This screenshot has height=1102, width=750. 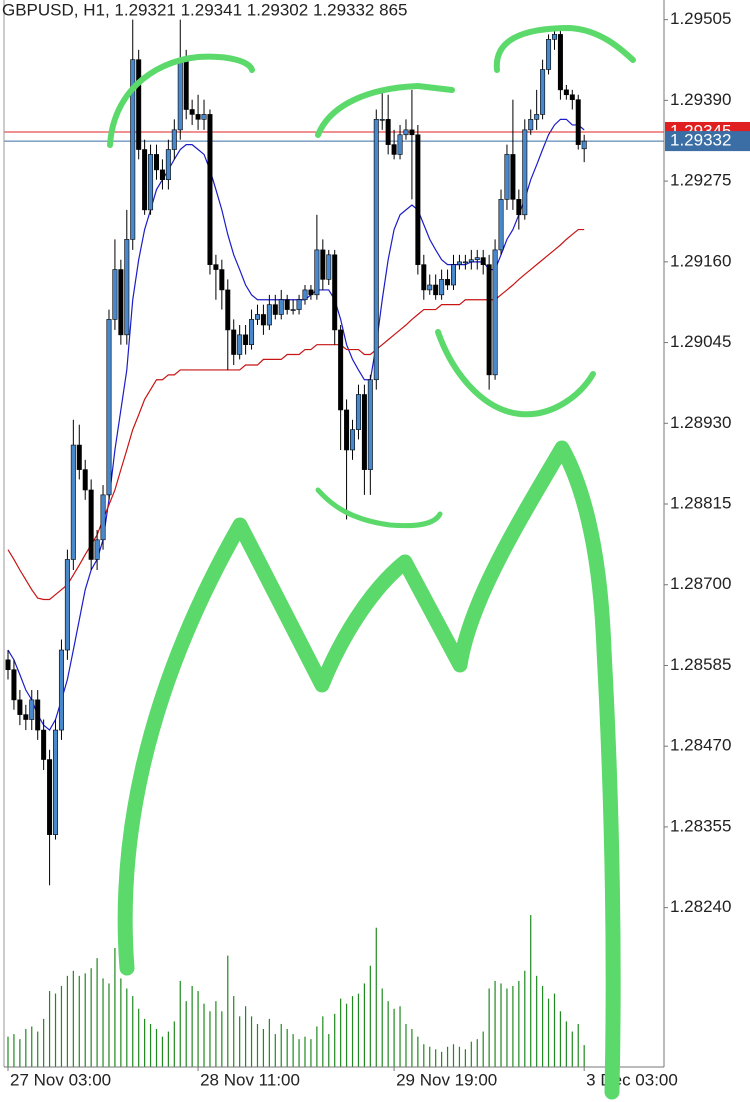 What do you see at coordinates (707, 141) in the screenshot?
I see `price-tag` at bounding box center [707, 141].